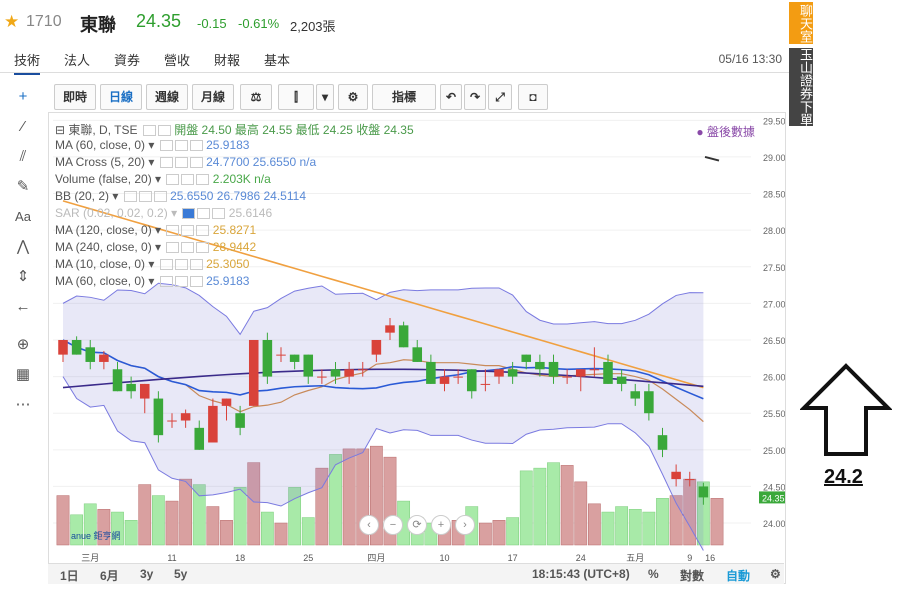  What do you see at coordinates (23, 276) in the screenshot?
I see `measure-icon: ⇕` at bounding box center [23, 276].